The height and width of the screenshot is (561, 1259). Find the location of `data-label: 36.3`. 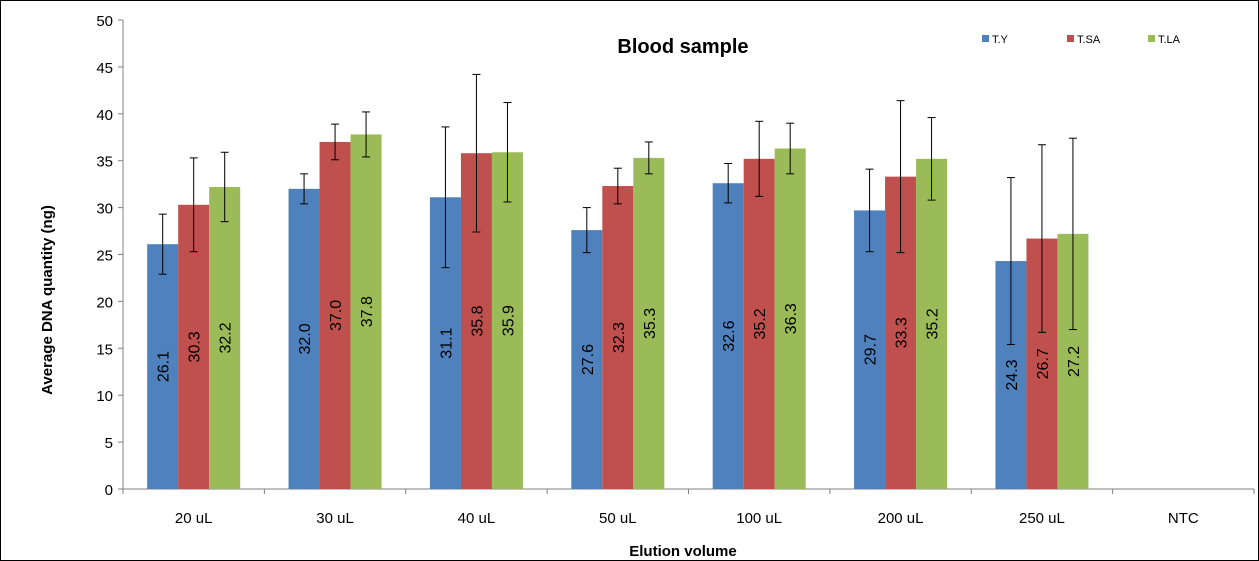

data-label: 36.3 is located at coordinates (791, 318).